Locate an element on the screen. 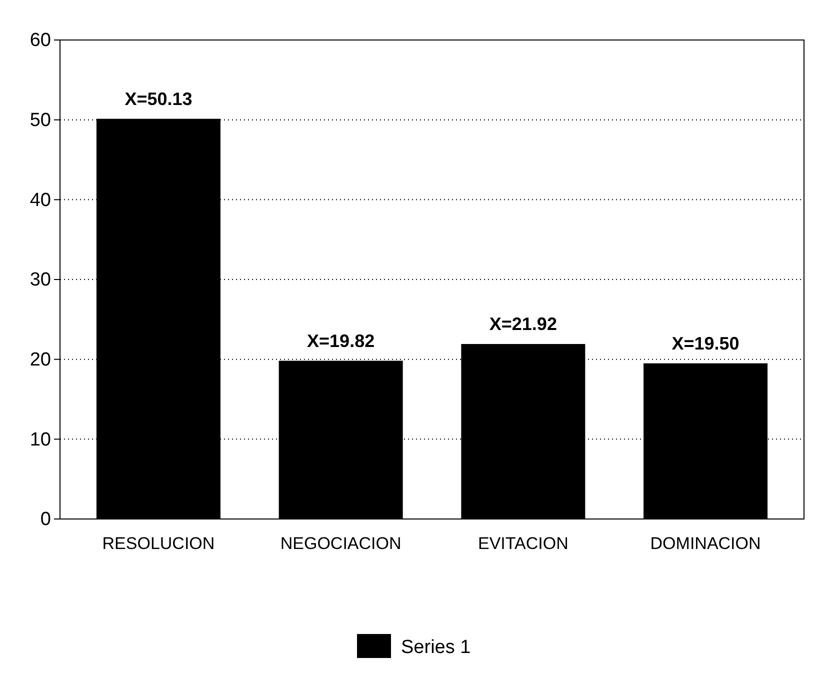 The image size is (834, 684). x-tick-label: EVITACION is located at coordinates (523, 544).